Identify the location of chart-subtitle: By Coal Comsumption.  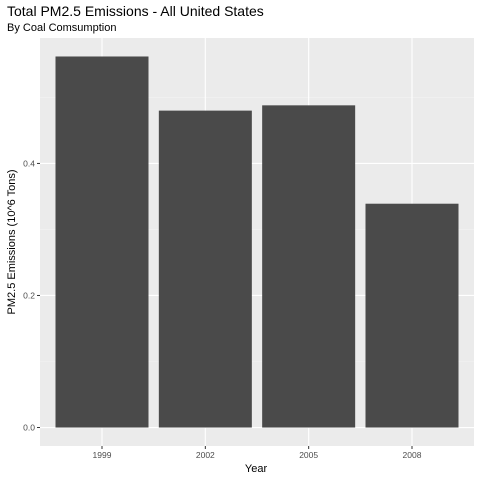
(61, 28).